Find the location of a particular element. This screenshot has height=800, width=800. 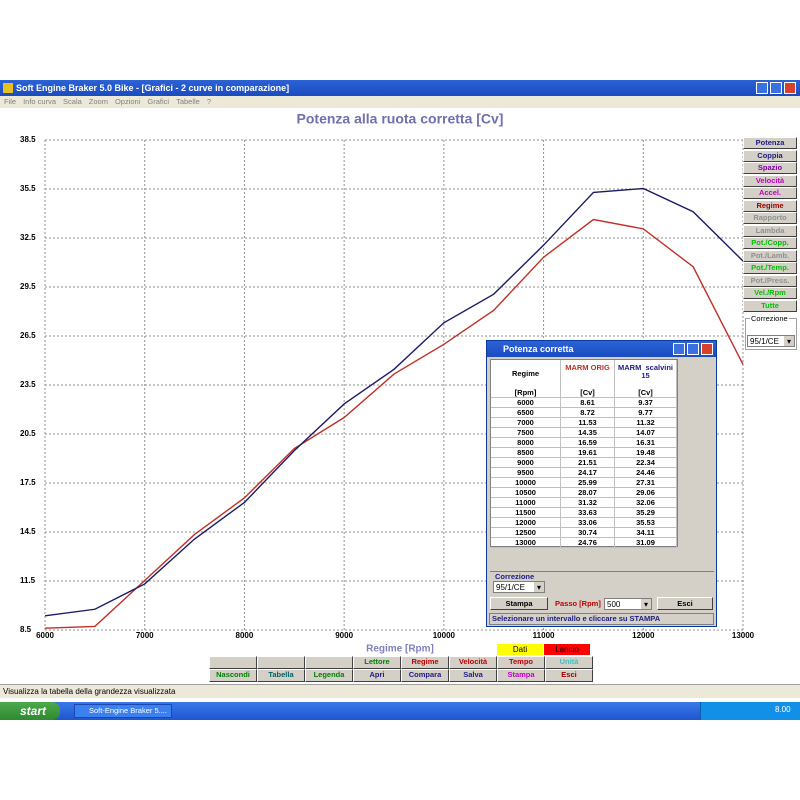

flag: Lancio is located at coordinates (567, 649).